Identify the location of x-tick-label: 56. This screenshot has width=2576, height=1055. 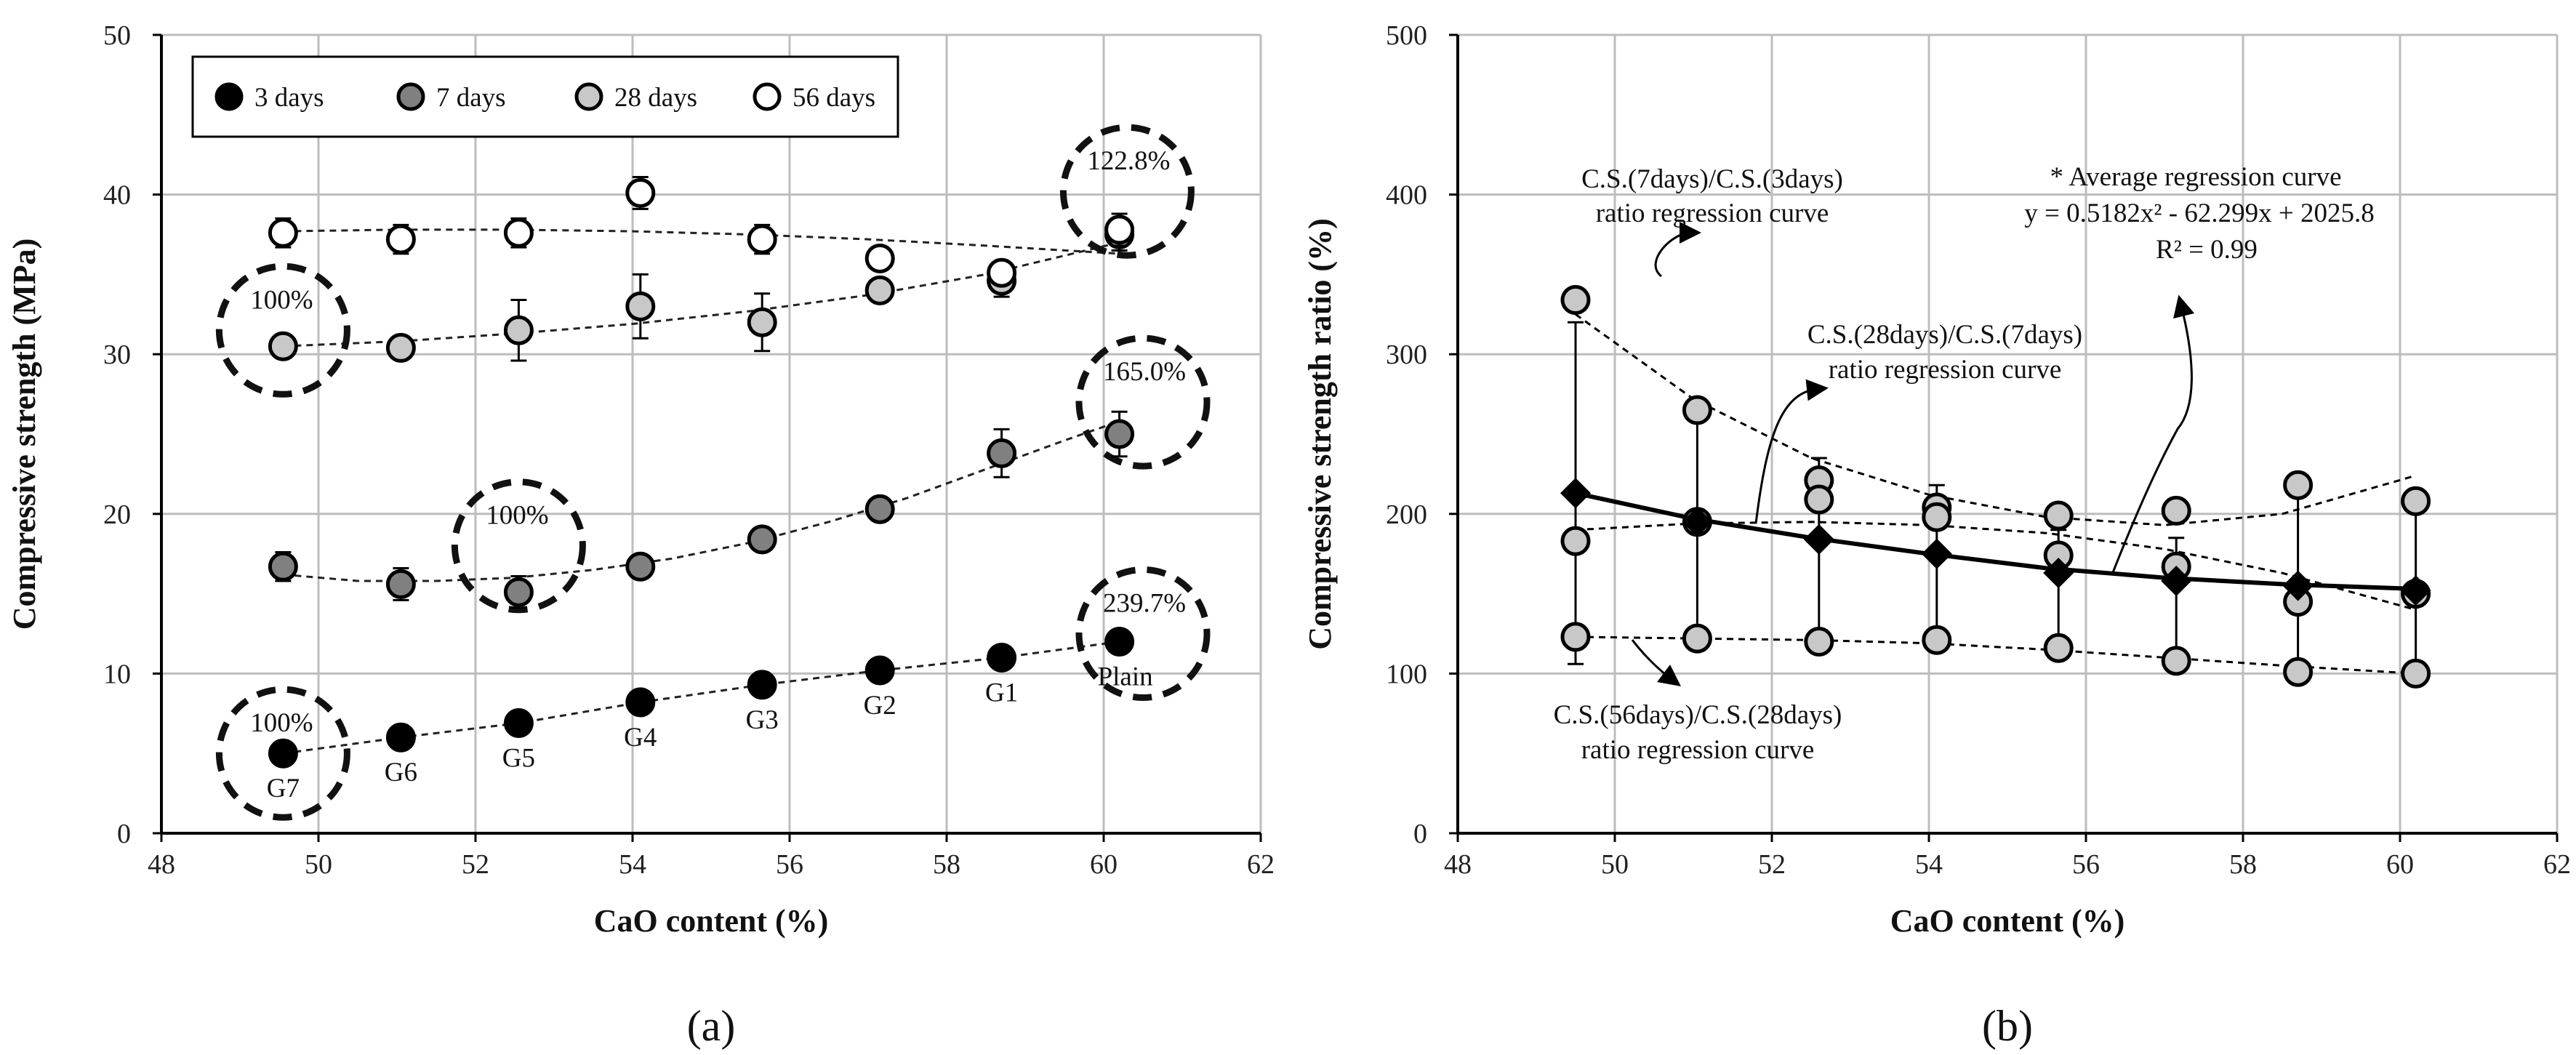
(789, 864).